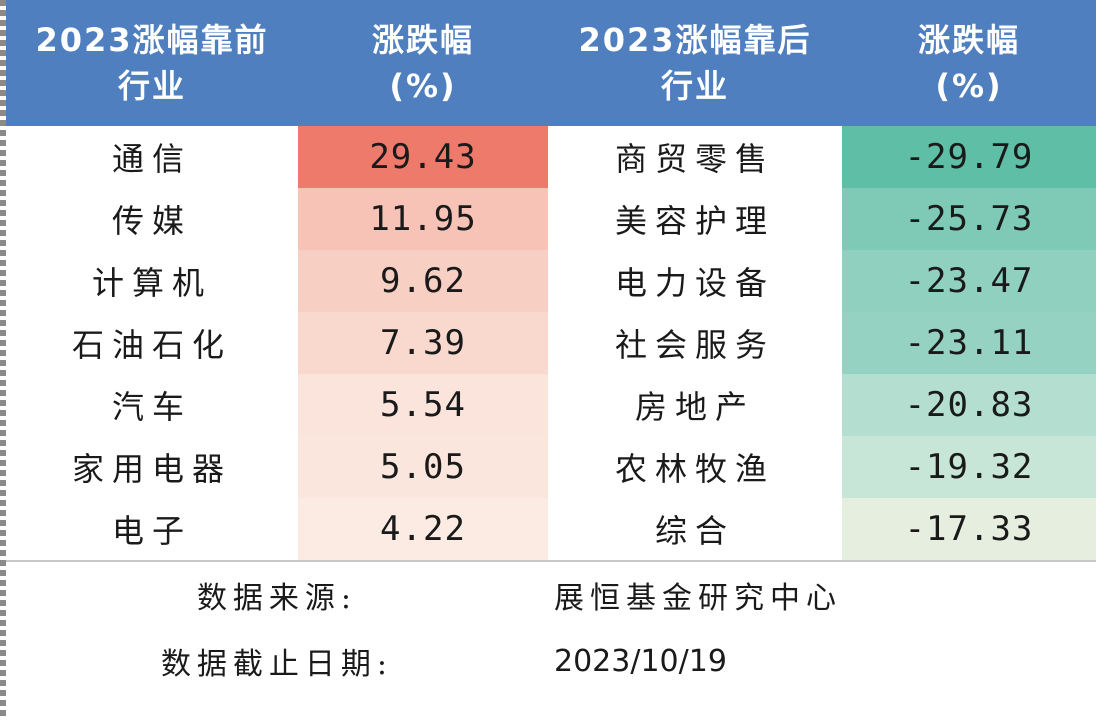 Image resolution: width=1108 pixels, height=720 pixels. What do you see at coordinates (694, 469) in the screenshot?
I see `bottom-industry-name: 农林牧渔` at bounding box center [694, 469].